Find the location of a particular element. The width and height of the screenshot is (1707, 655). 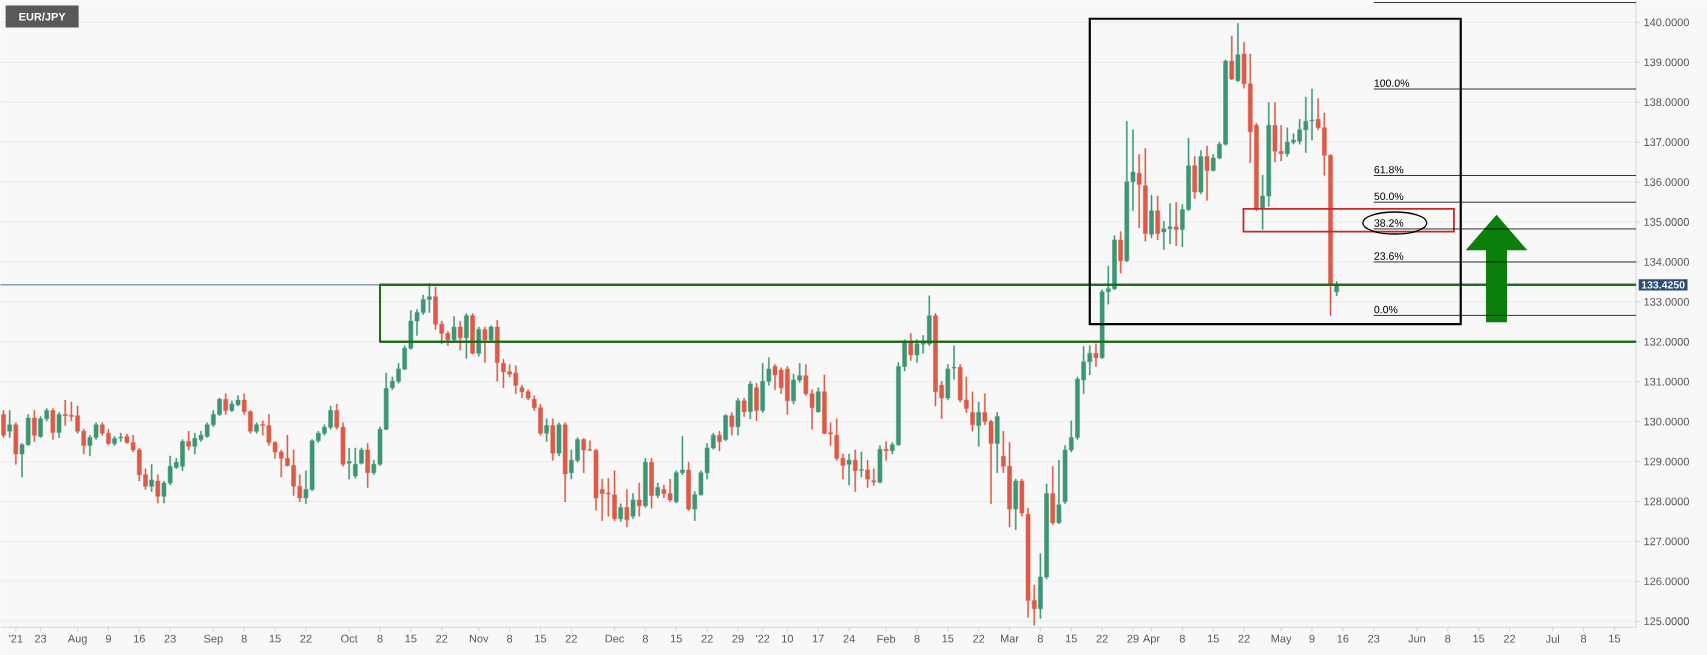

x-tick-label: 17 is located at coordinates (818, 638).